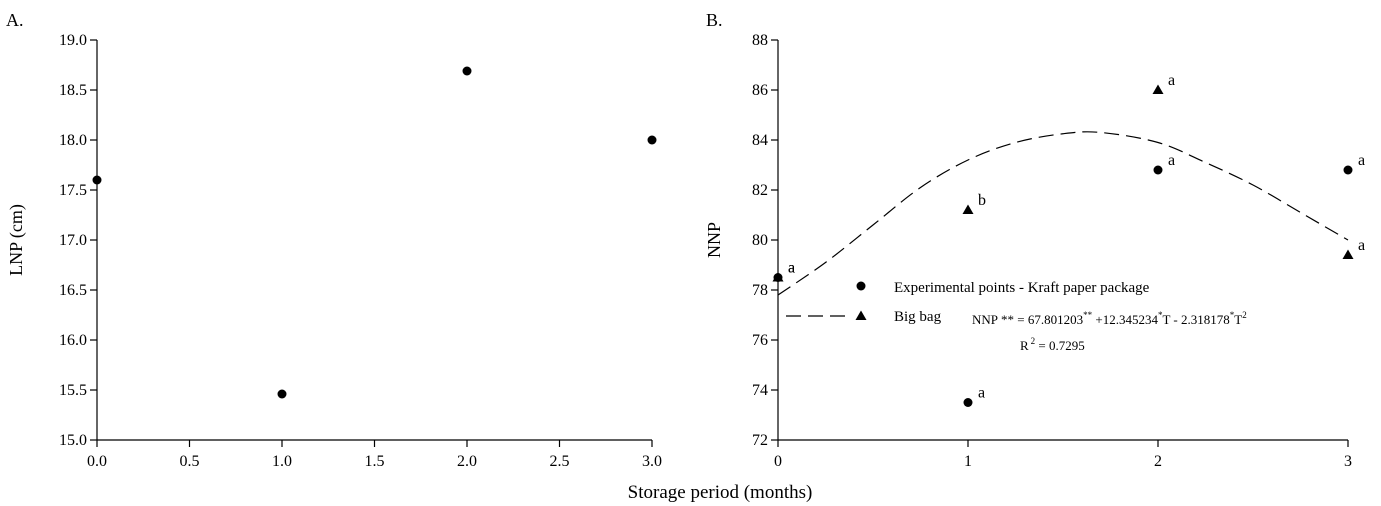 This screenshot has width=1381, height=506. What do you see at coordinates (73, 140) in the screenshot?
I see `y-tick-label-a: 18.0` at bounding box center [73, 140].